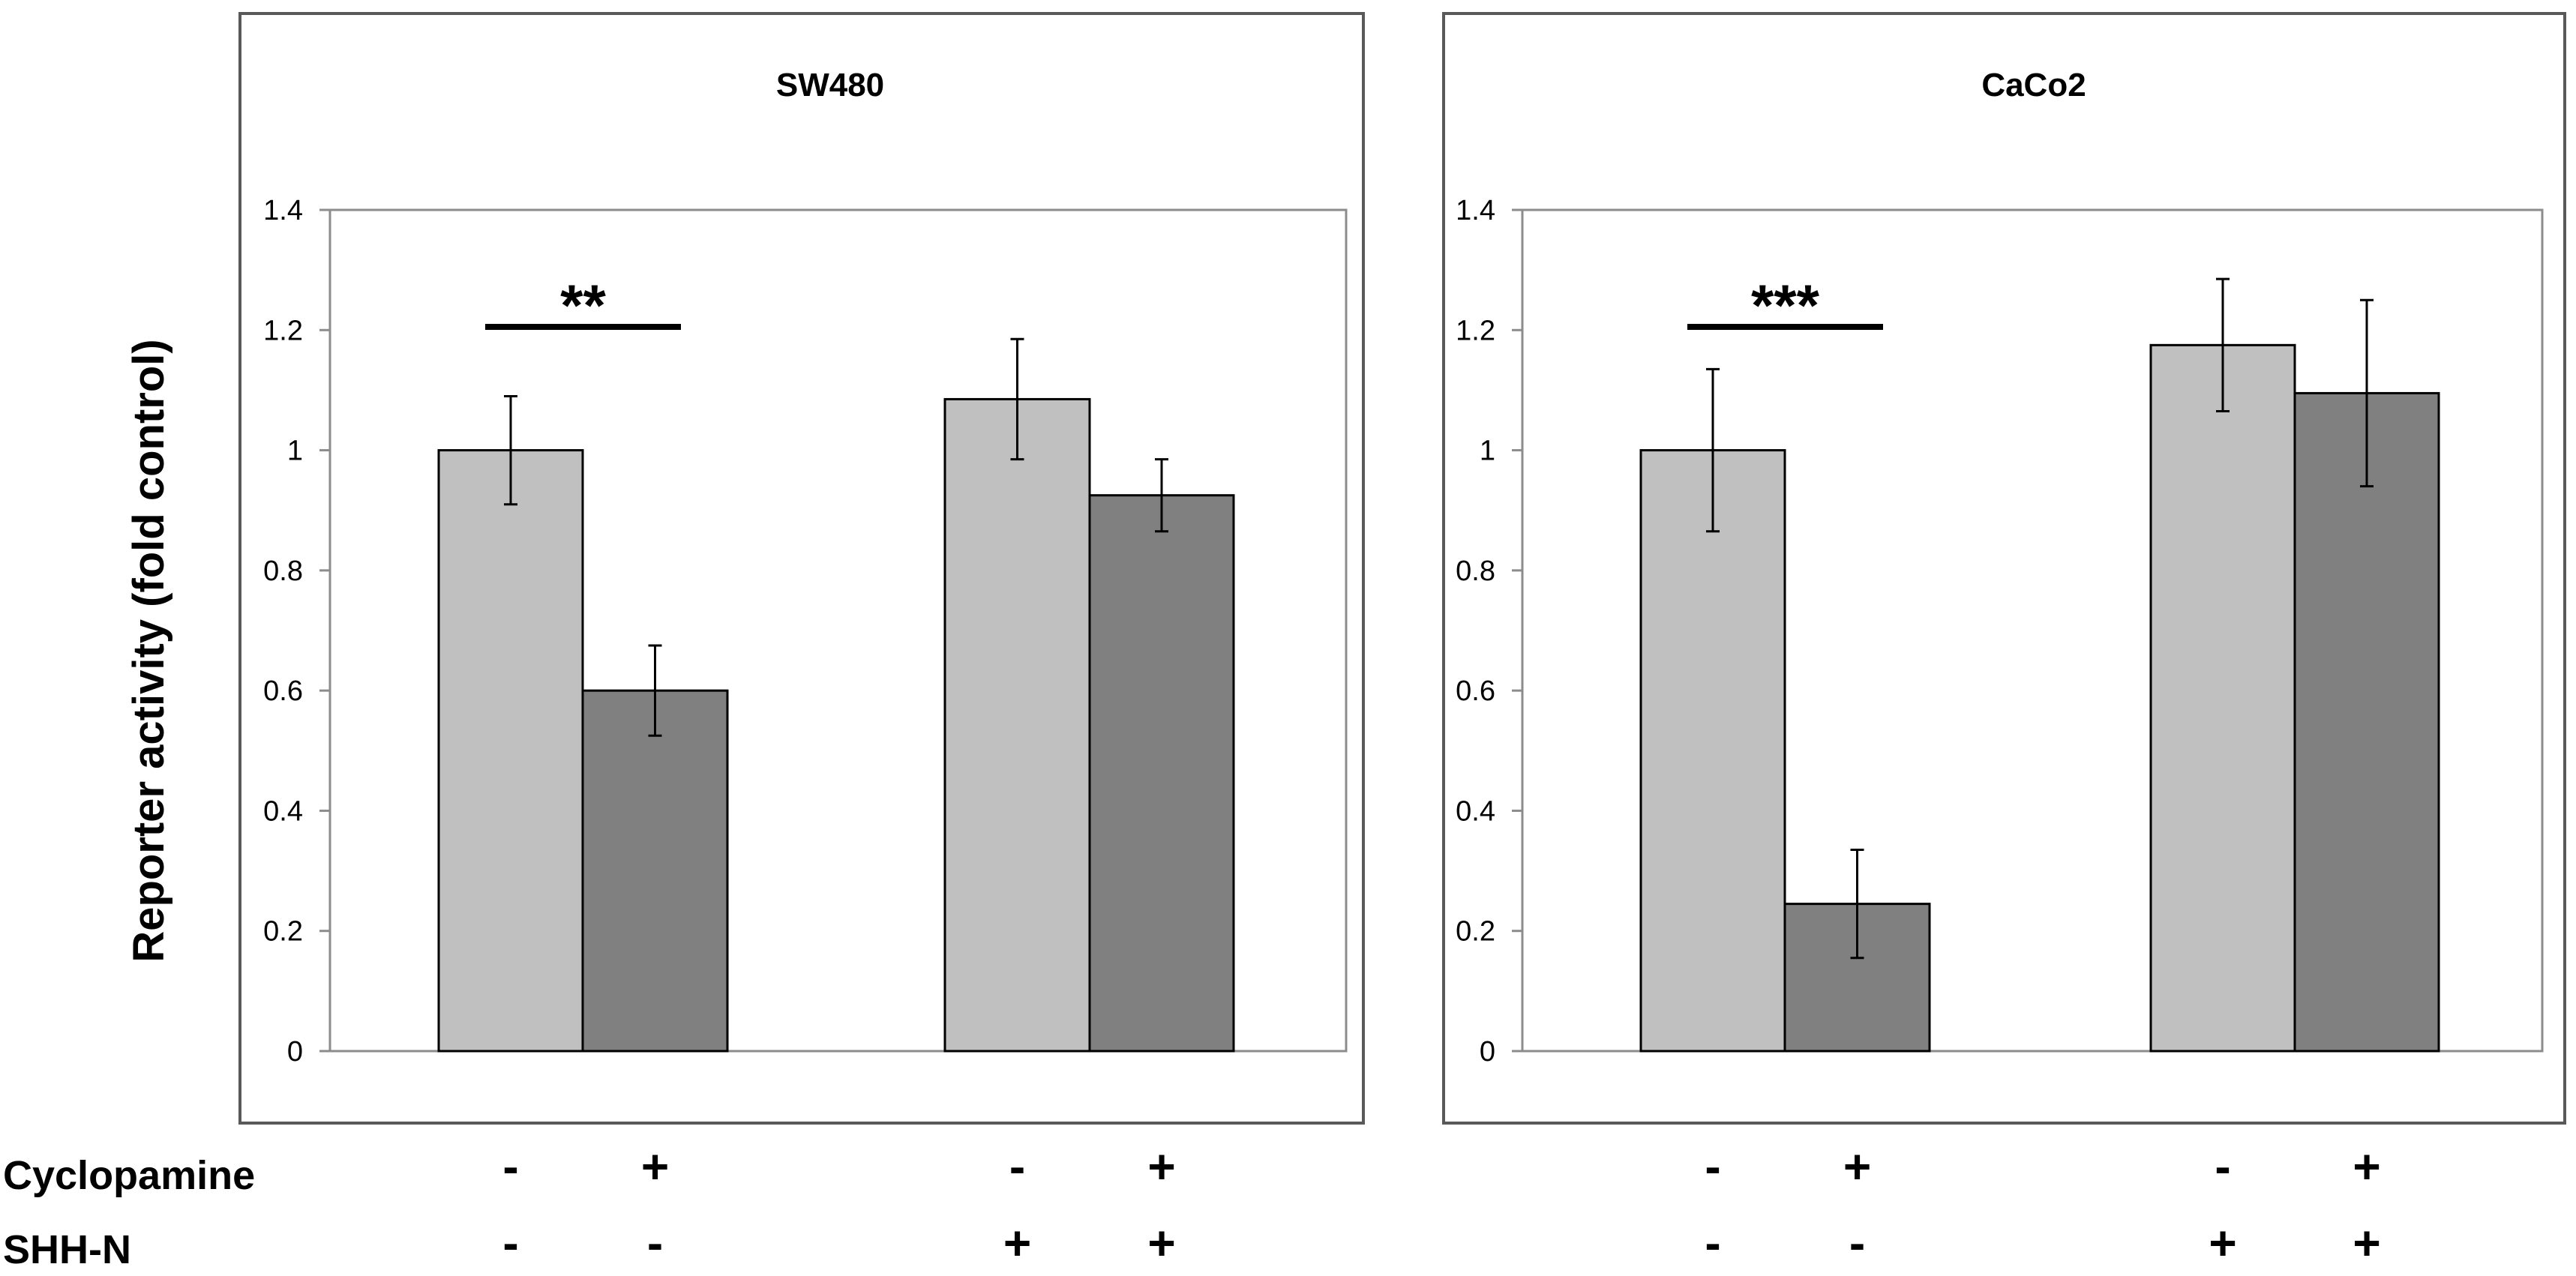 The height and width of the screenshot is (1276, 2576). What do you see at coordinates (830, 85) in the screenshot?
I see `panel-title: SW480` at bounding box center [830, 85].